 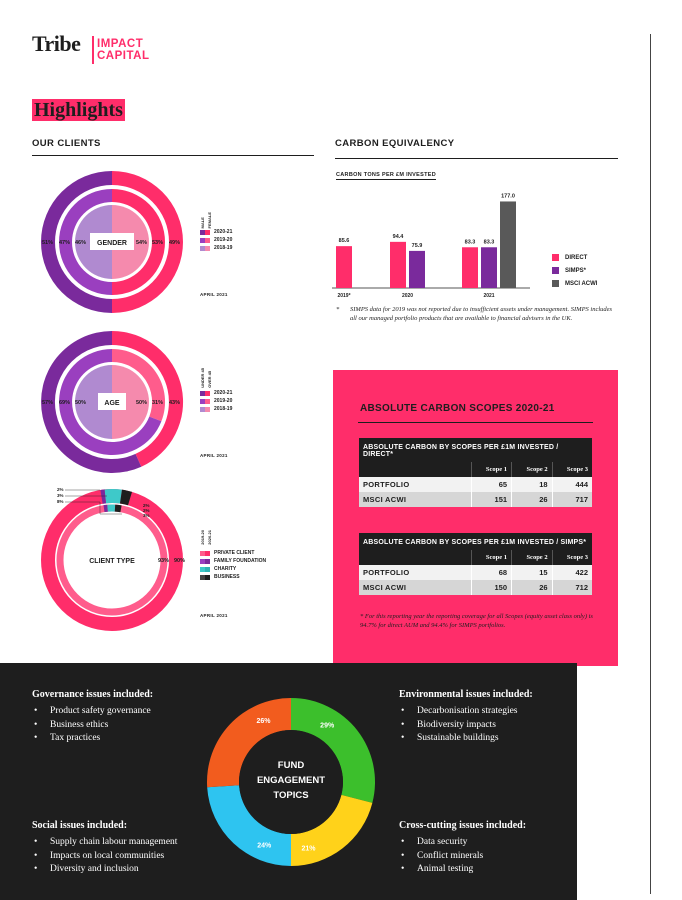 What do you see at coordinates (308, 849) in the screenshot?
I see `engagement-segment-label-2: 21%` at bounding box center [308, 849].